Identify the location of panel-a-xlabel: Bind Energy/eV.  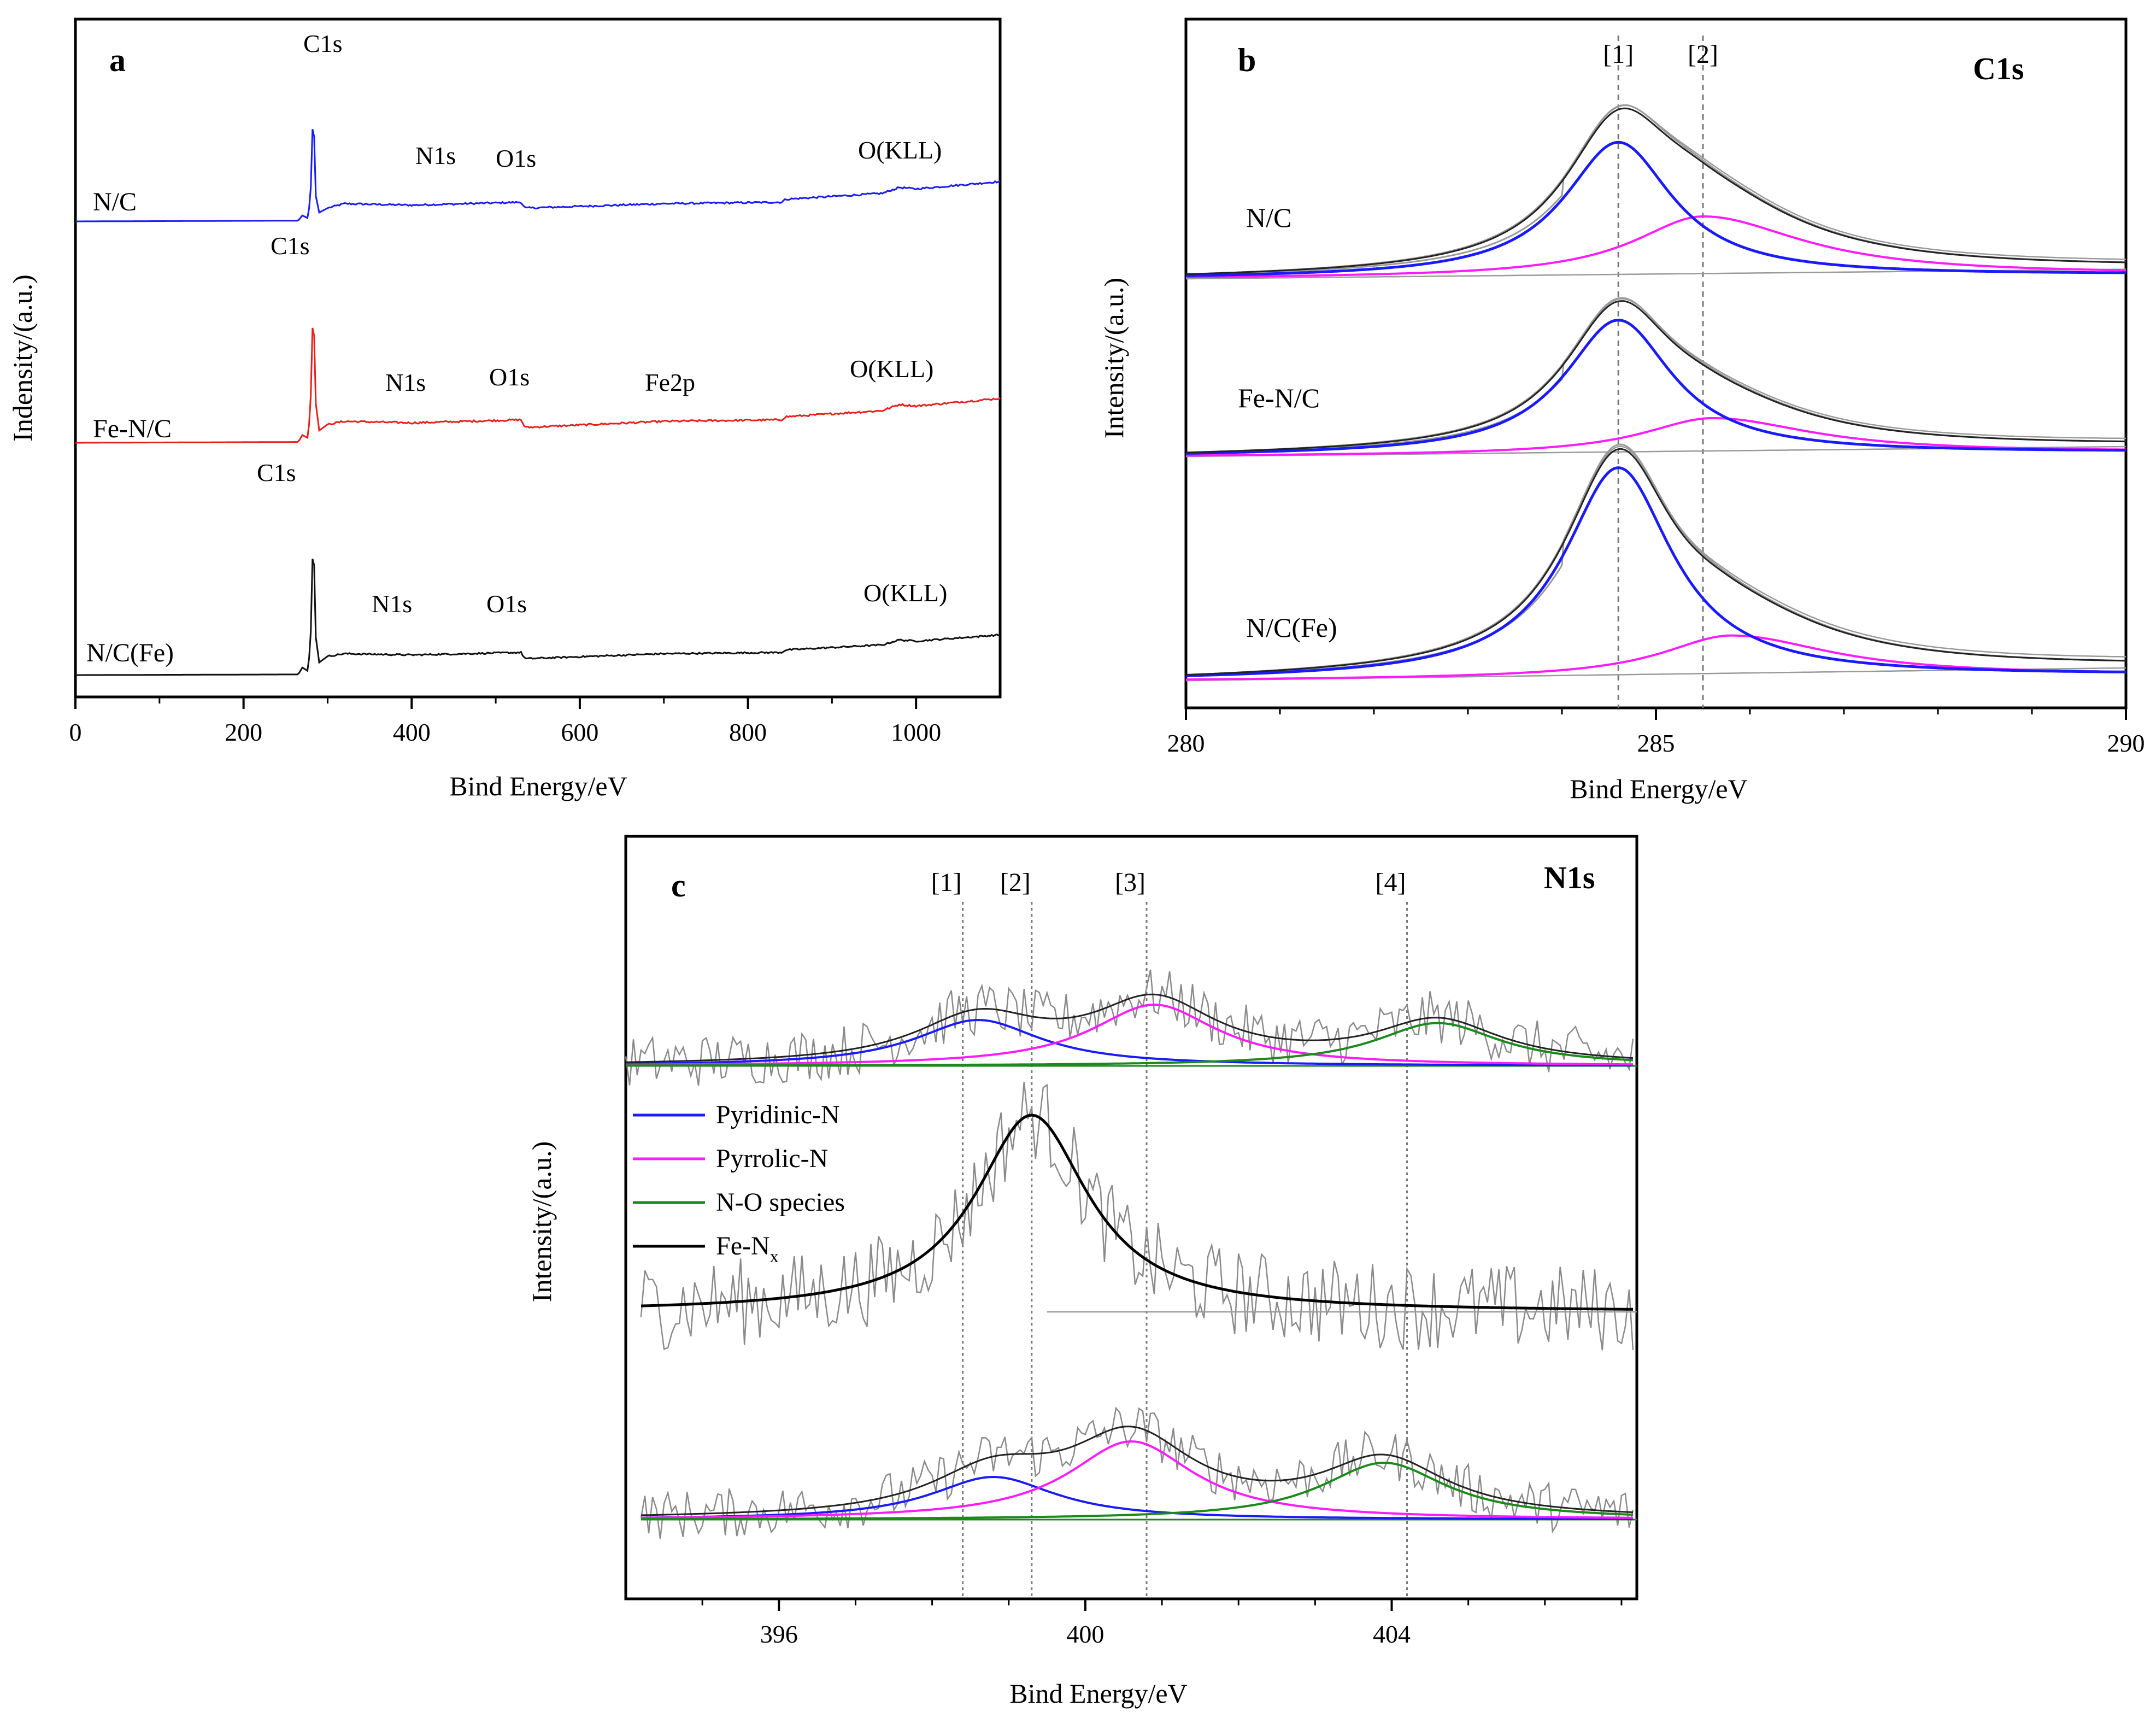
(538, 786).